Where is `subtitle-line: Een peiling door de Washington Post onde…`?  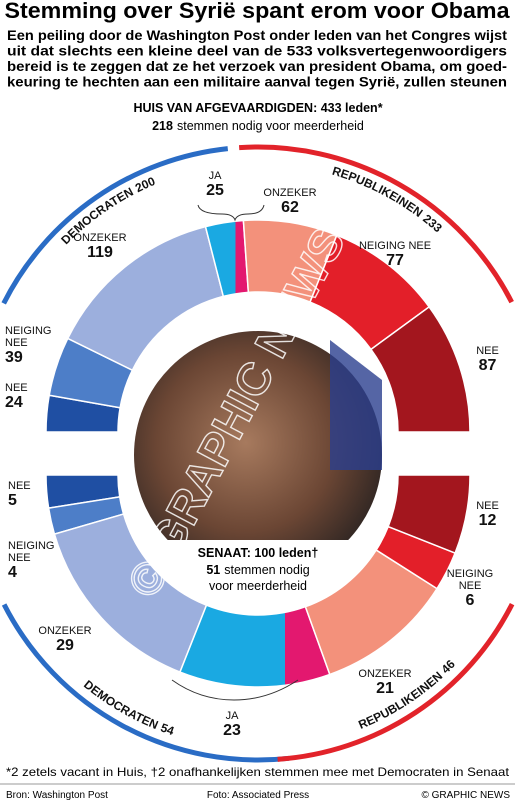
subtitle-line: Een peiling door de Washington Post onde… is located at coordinates (257, 35).